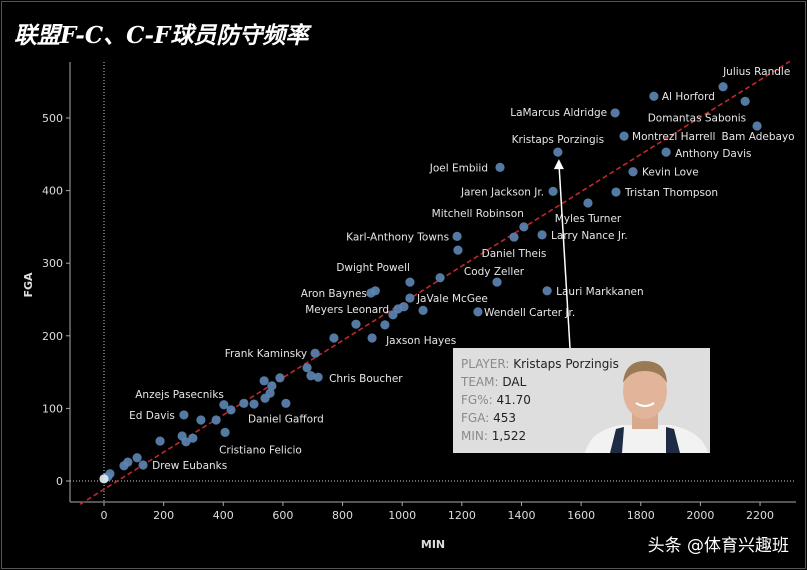  What do you see at coordinates (334, 294) in the screenshot?
I see `point-label: Aron Baynes` at bounding box center [334, 294].